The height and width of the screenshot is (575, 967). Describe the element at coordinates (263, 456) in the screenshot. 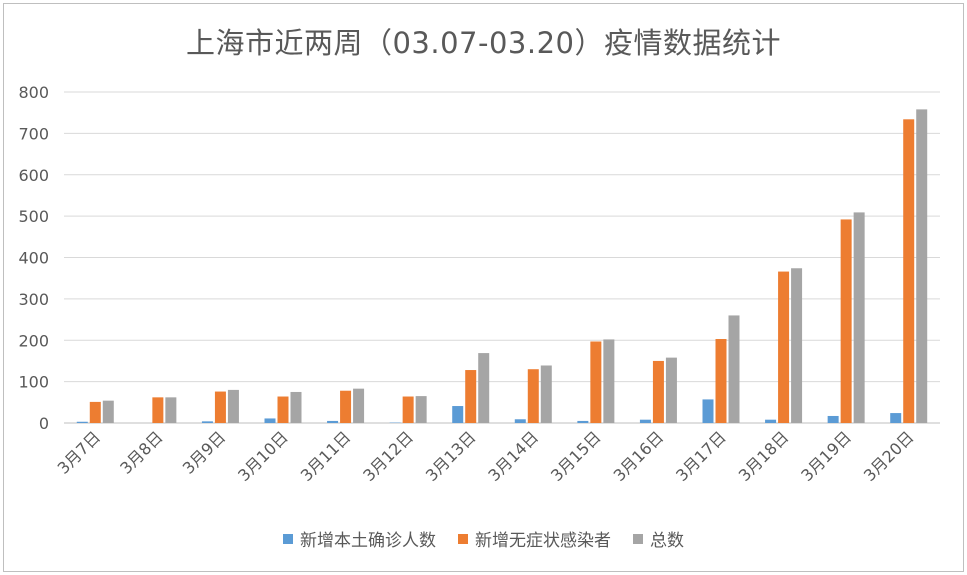

I see `x-tick-label: 3月10日` at that location.